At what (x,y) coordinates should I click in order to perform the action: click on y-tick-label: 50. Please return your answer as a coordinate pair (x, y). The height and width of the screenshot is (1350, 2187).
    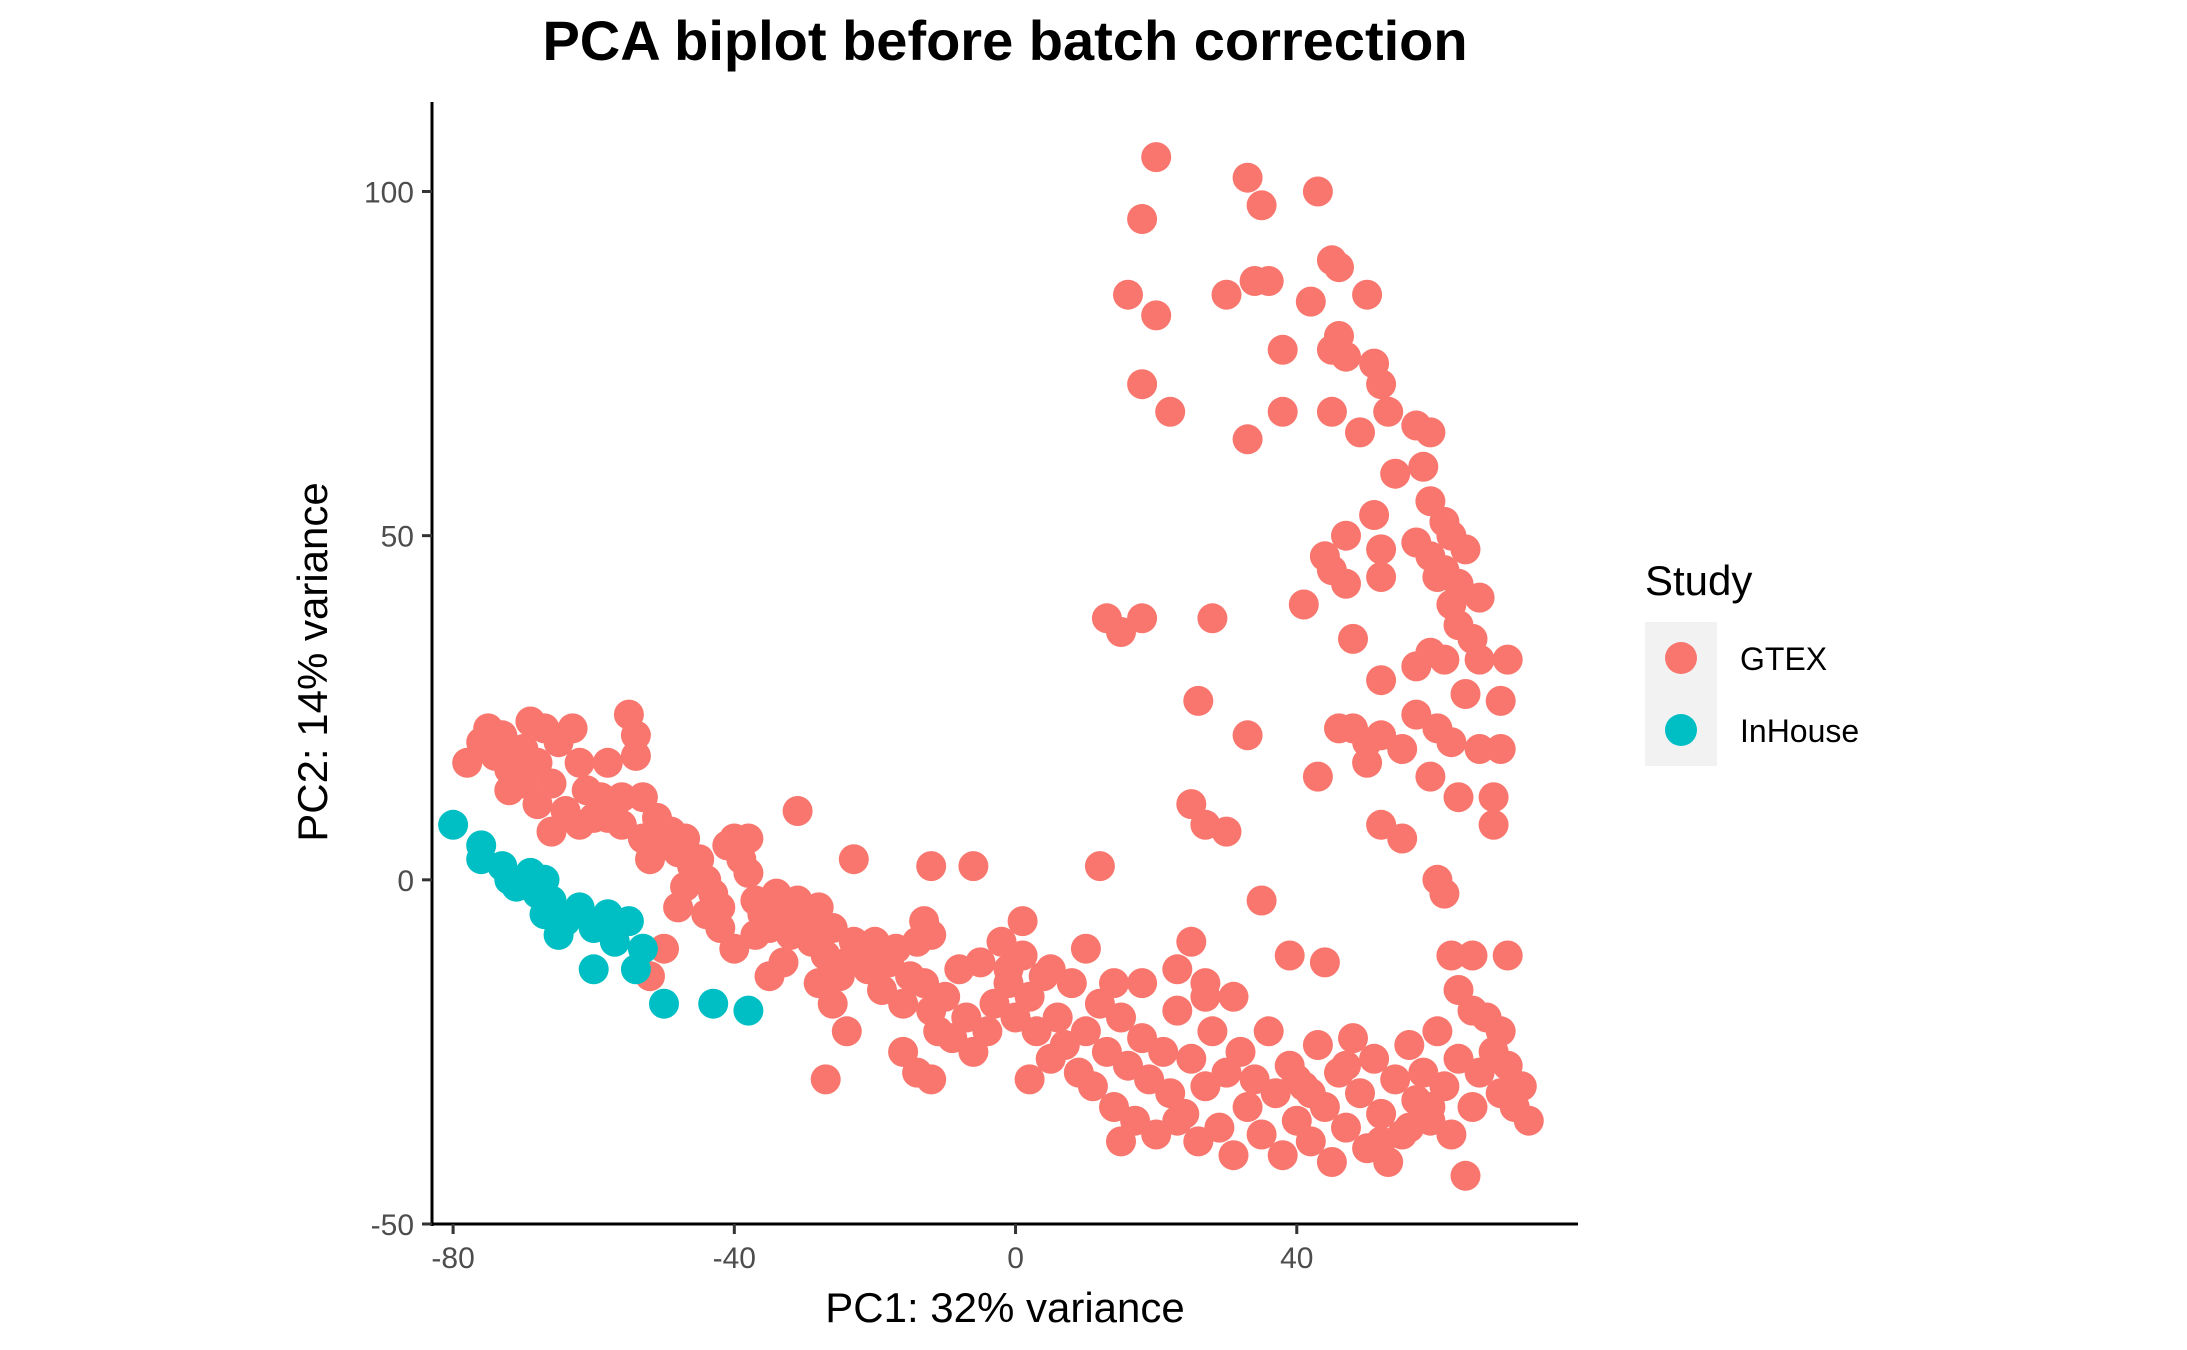
    Looking at the image, I should click on (397, 537).